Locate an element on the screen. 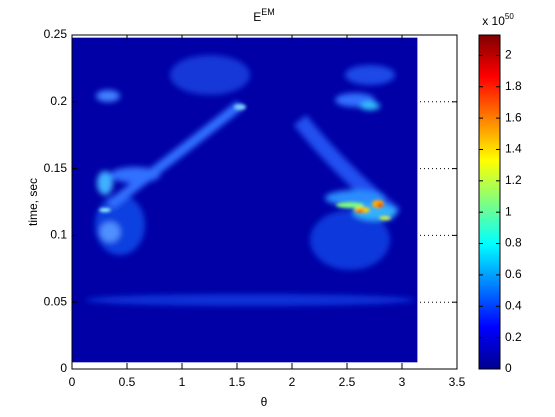 This screenshot has width=555, height=417. x-tick-label: 0.5 is located at coordinates (127, 382).